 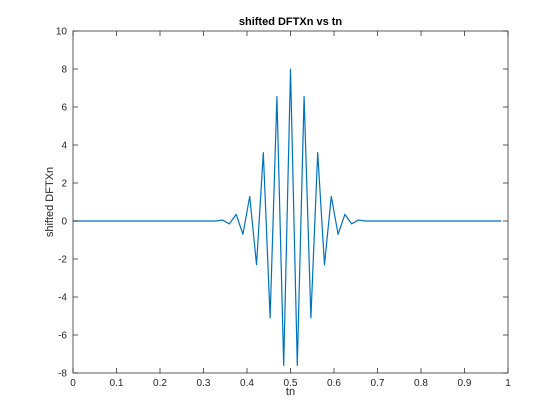 I want to click on x-tick-label: 0.2, so click(x=160, y=383).